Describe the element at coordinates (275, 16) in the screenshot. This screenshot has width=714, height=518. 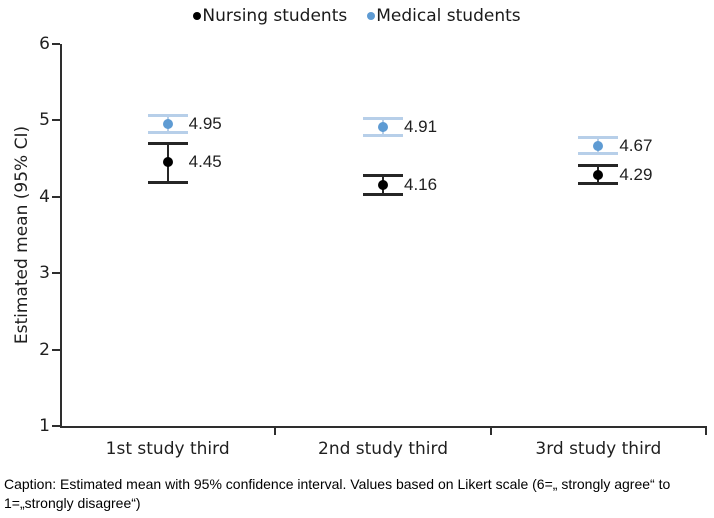
I see `legend-label: Nursing students` at that location.